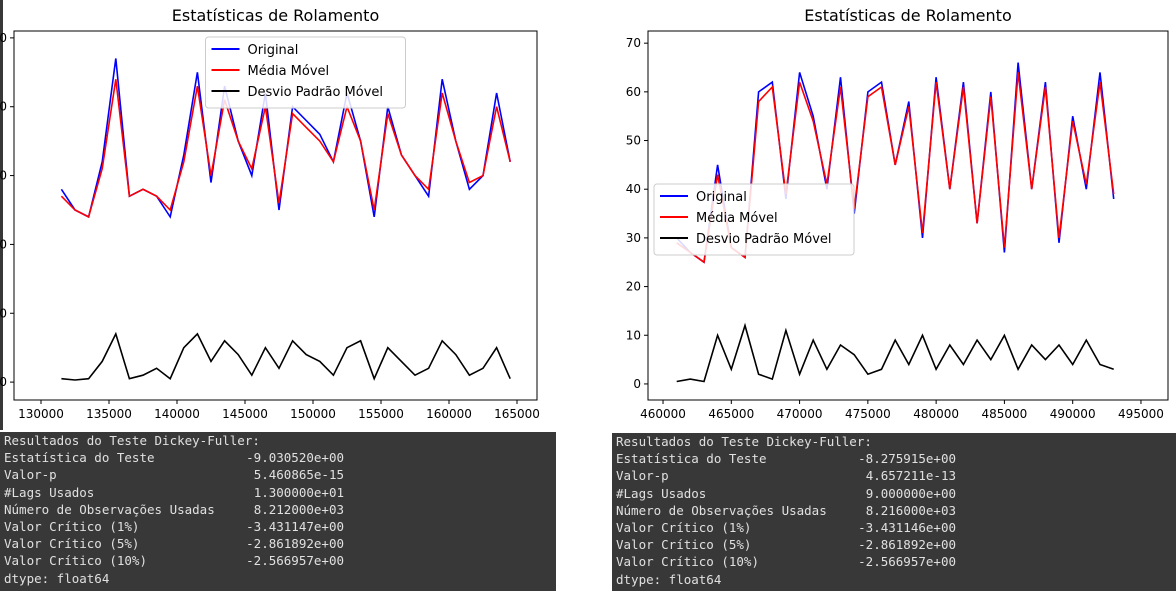 The width and height of the screenshot is (1176, 591). Describe the element at coordinates (910, 510) in the screenshot. I see `row-value: 8.216000e+03` at that location.